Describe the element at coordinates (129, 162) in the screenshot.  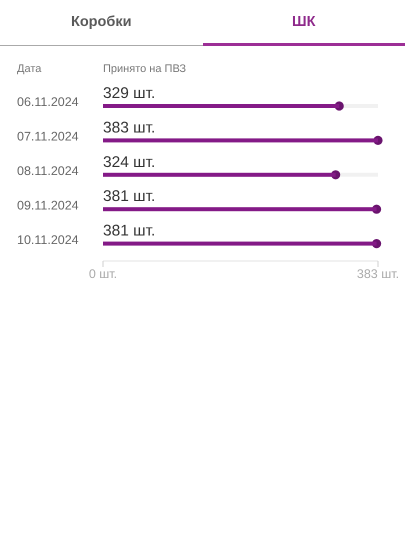
I see `data-label: 324 шт.` at that location.